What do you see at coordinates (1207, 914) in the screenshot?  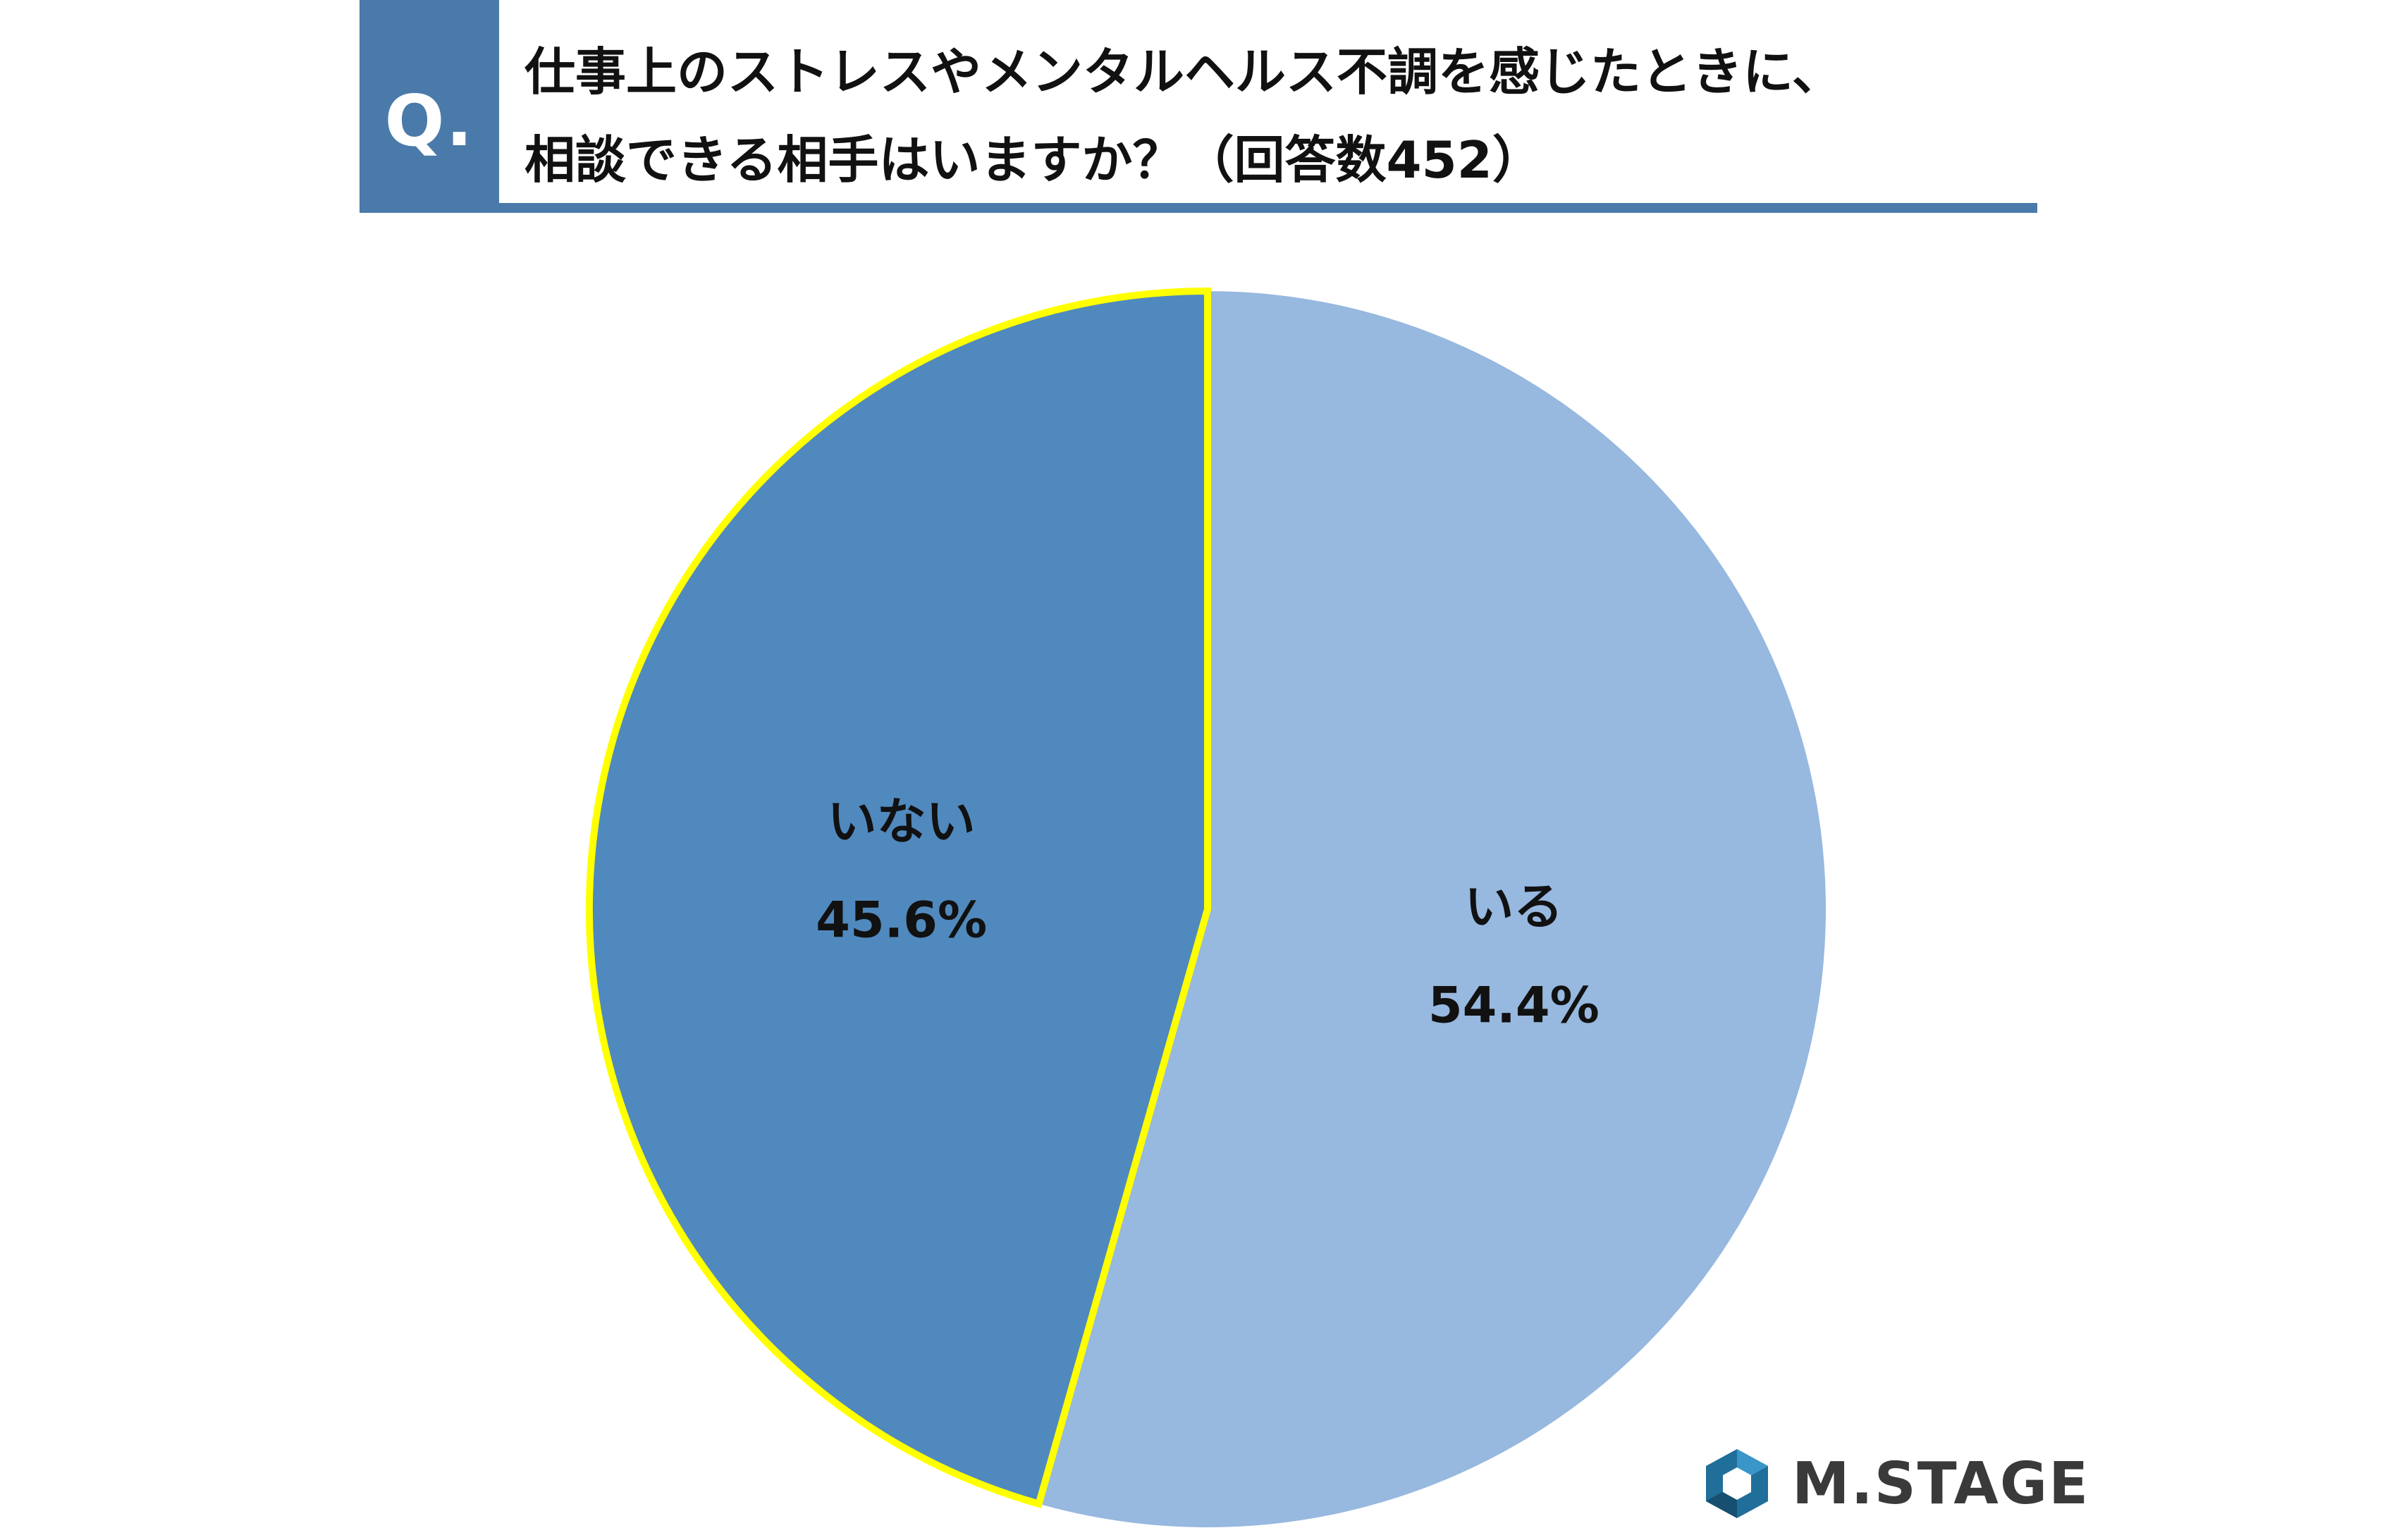 I see `pie-labels: いる 54.4% いない 45.6%` at bounding box center [1207, 914].